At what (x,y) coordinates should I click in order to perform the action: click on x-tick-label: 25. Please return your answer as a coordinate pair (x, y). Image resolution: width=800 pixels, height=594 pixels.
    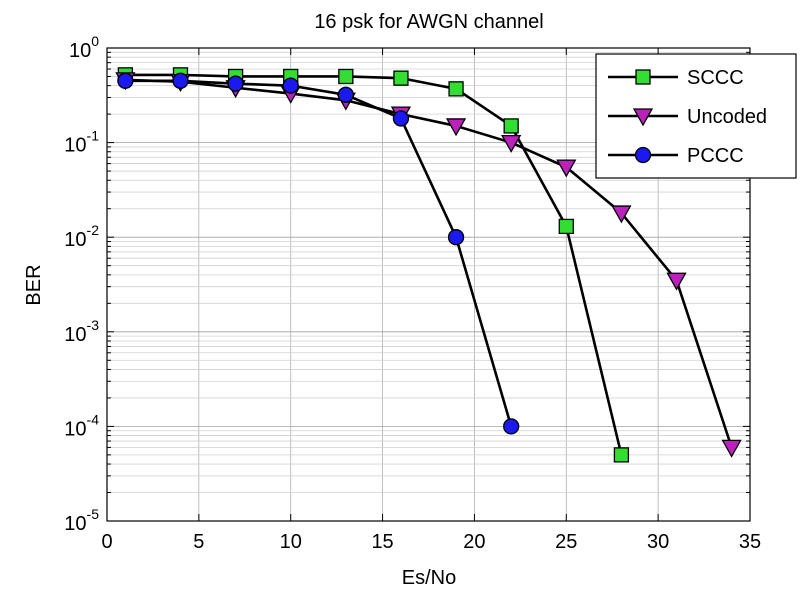
    Looking at the image, I should click on (566, 542).